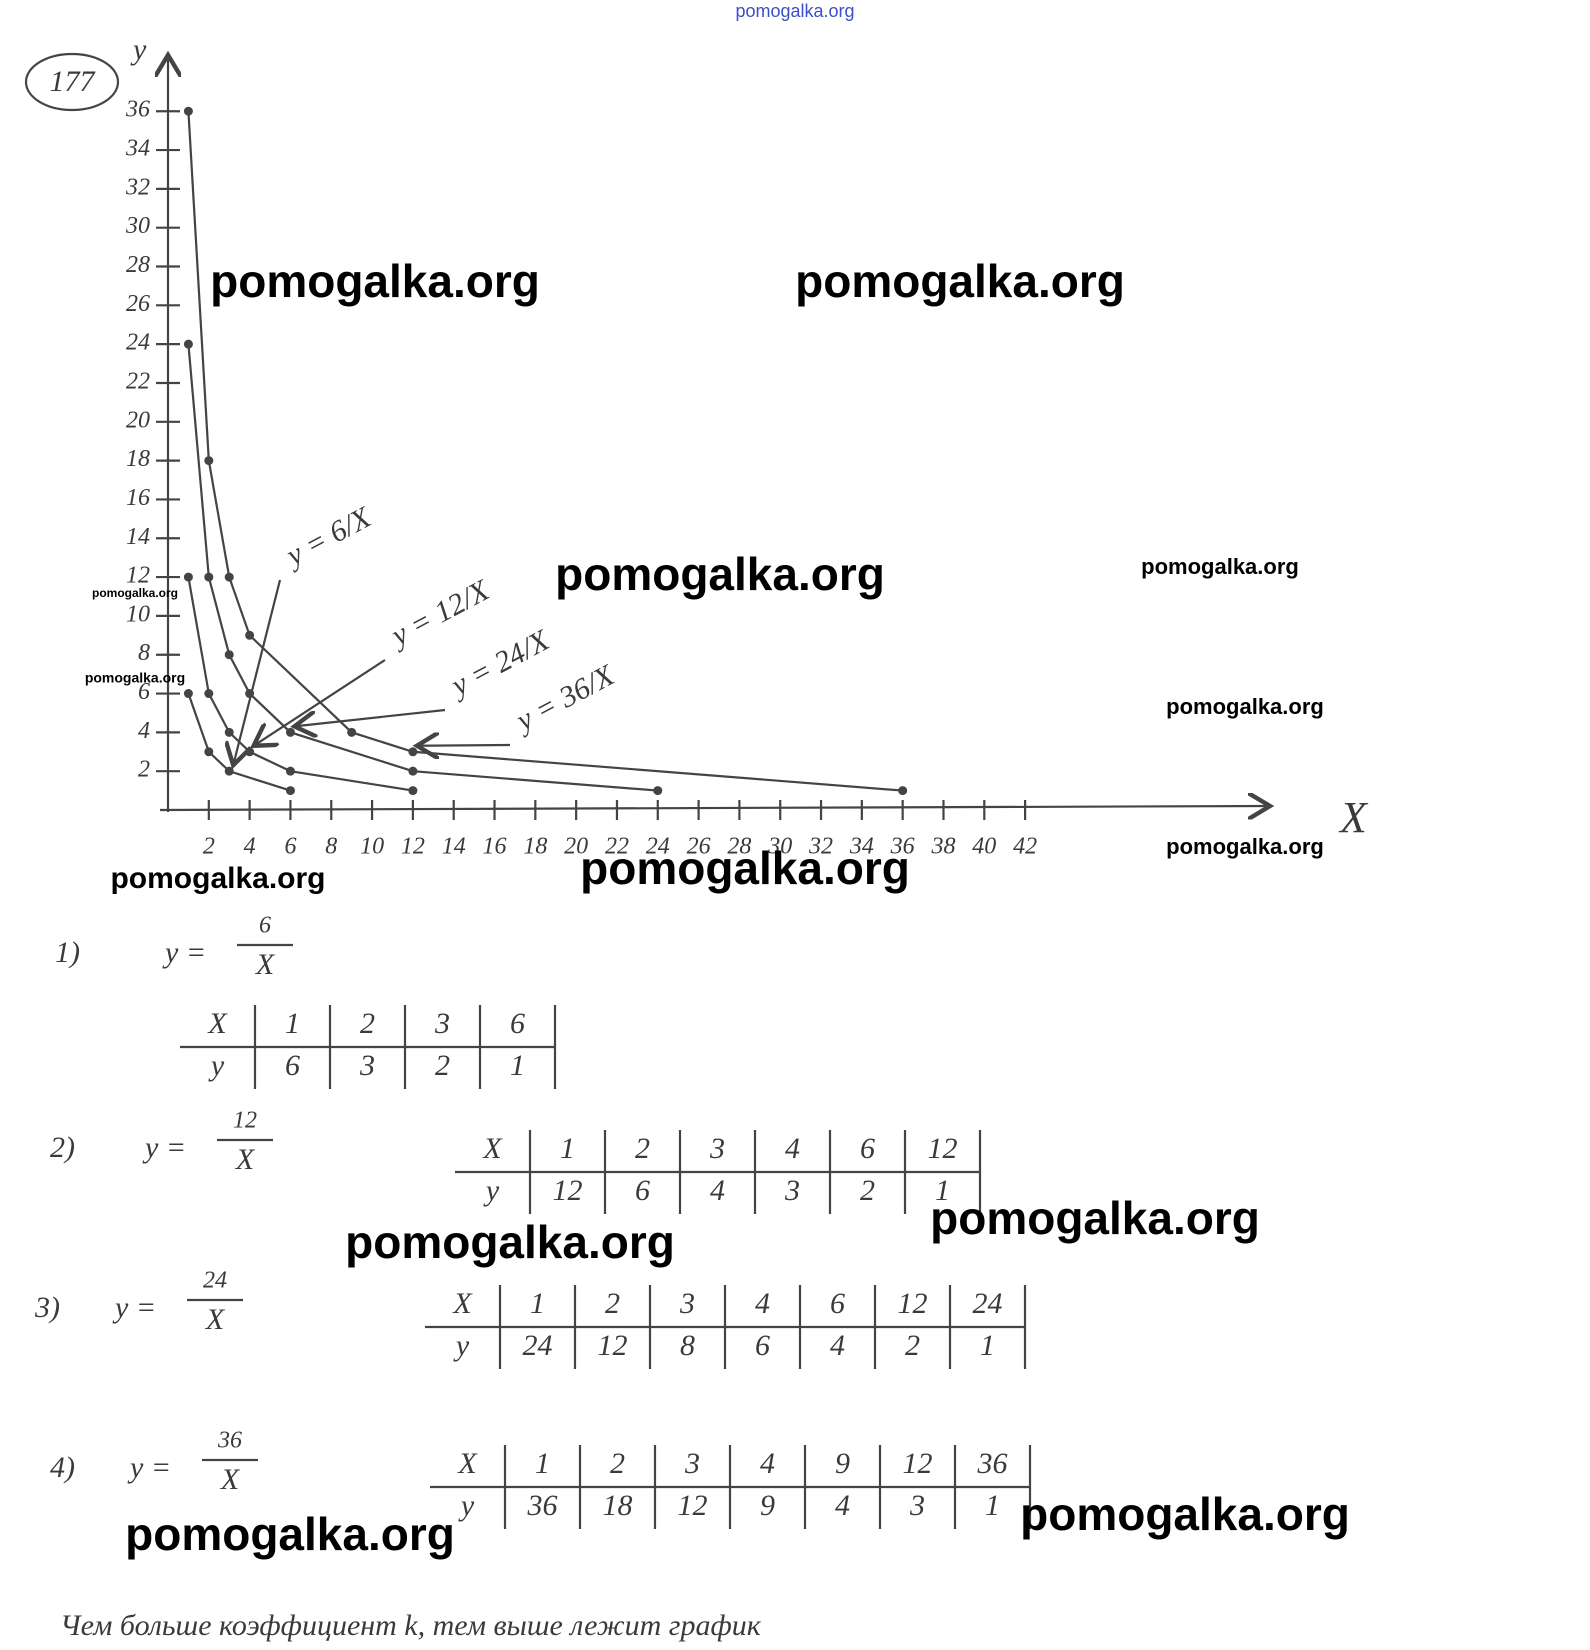  I want to click on y-tick-label: 34, so click(137, 149).